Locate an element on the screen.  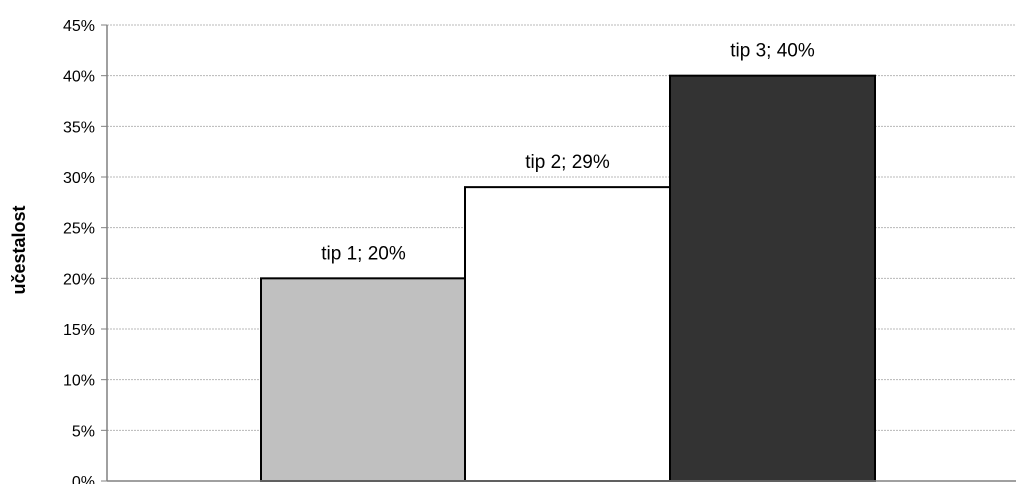
bar-data-label: tip 2; 29% is located at coordinates (567, 162).